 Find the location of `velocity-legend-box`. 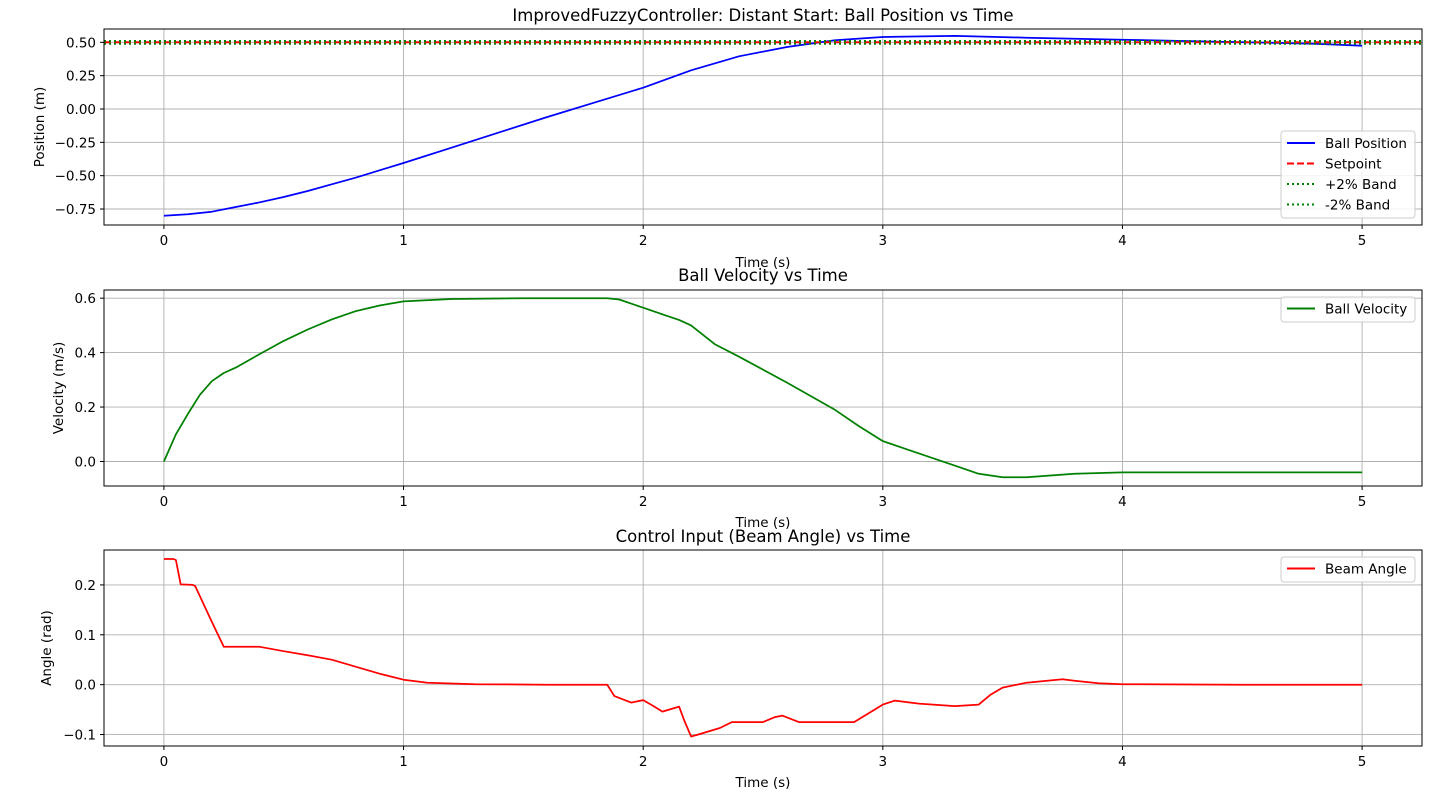

velocity-legend-box is located at coordinates (1348, 309).